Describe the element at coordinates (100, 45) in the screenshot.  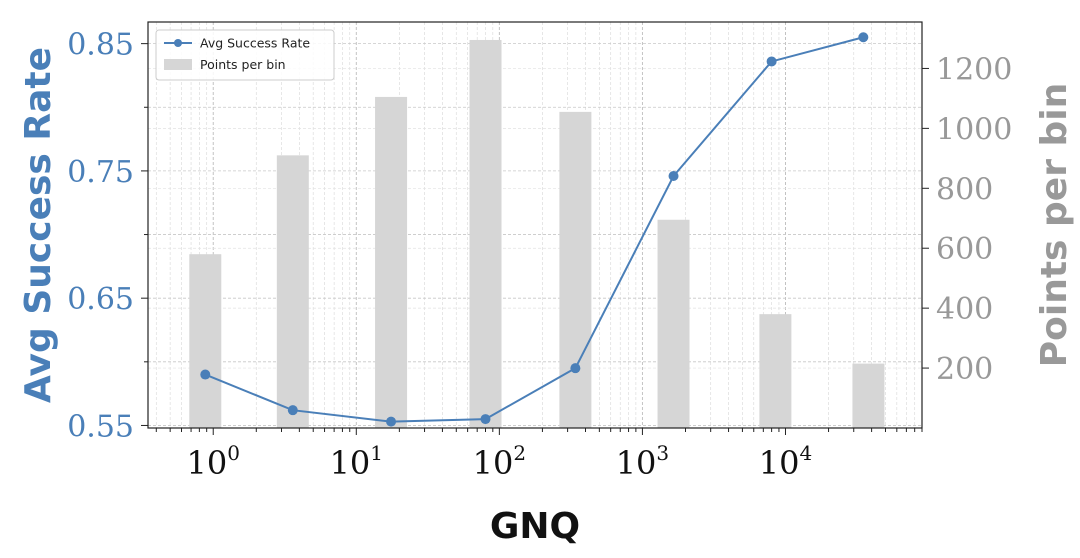
I see `left-tick-label-3: 0.85` at that location.